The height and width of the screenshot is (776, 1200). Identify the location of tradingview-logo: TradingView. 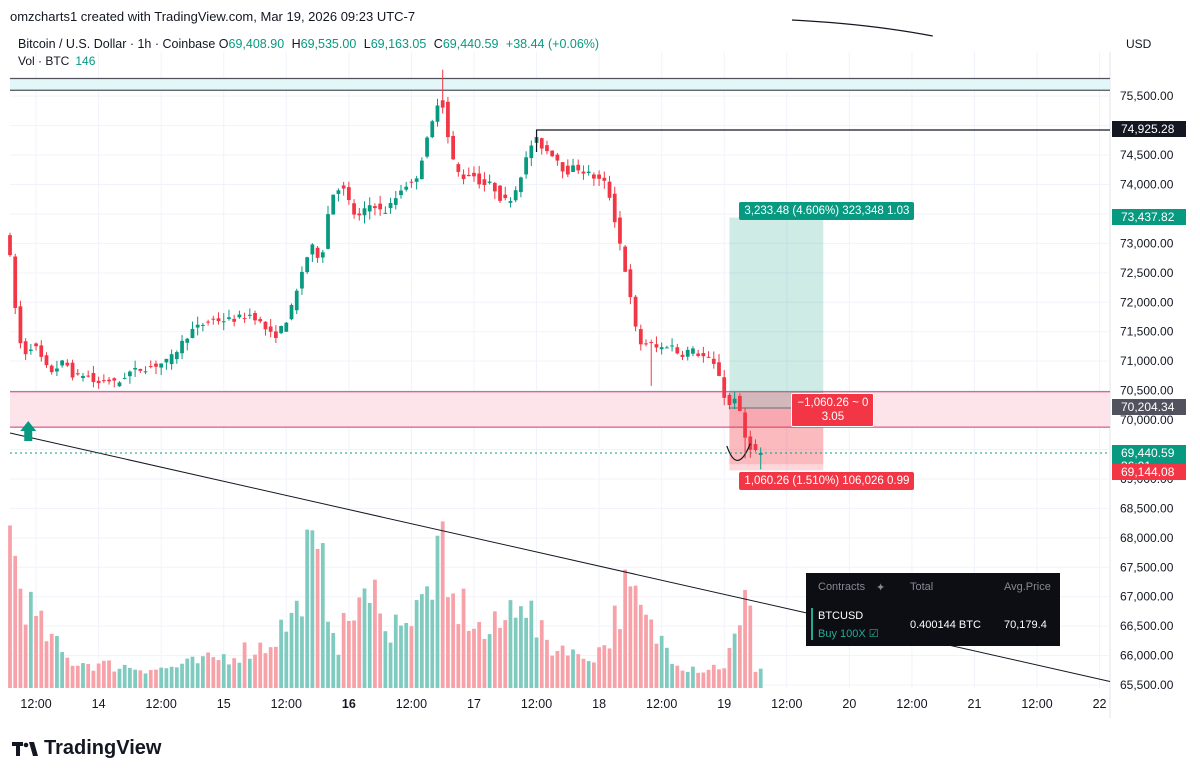
(86, 748).